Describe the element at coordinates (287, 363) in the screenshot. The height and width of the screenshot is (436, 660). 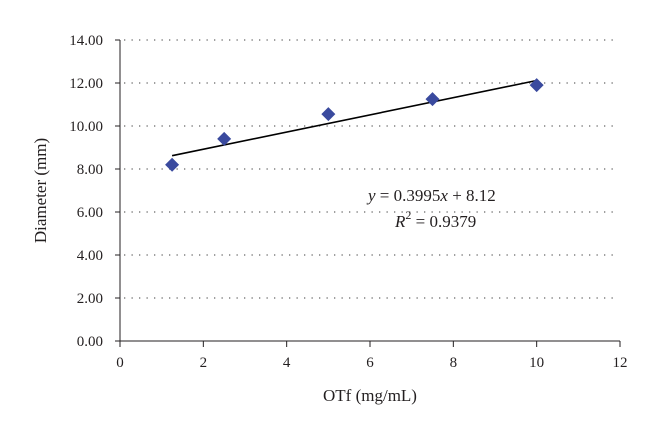
I see `x-tick-label: 4` at that location.